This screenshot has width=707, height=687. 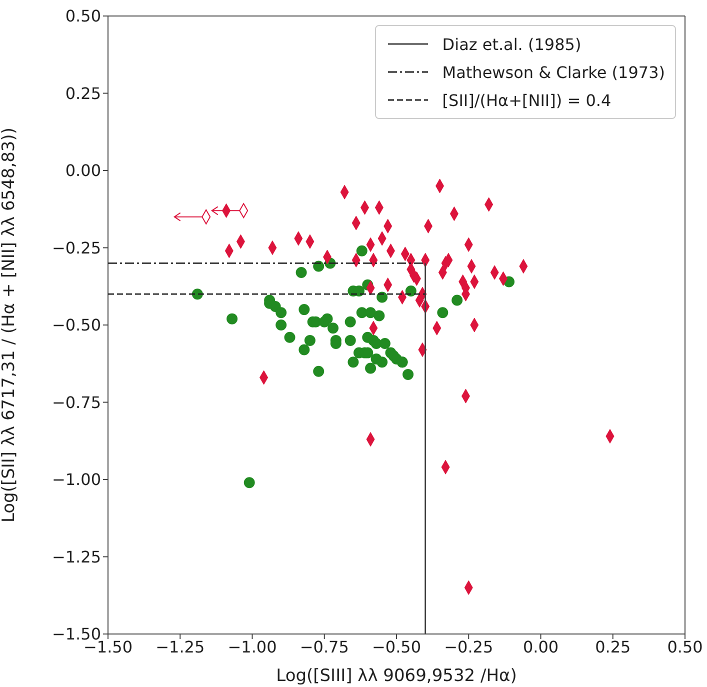 I want to click on x-tick-label: 0.00, so click(x=540, y=646).